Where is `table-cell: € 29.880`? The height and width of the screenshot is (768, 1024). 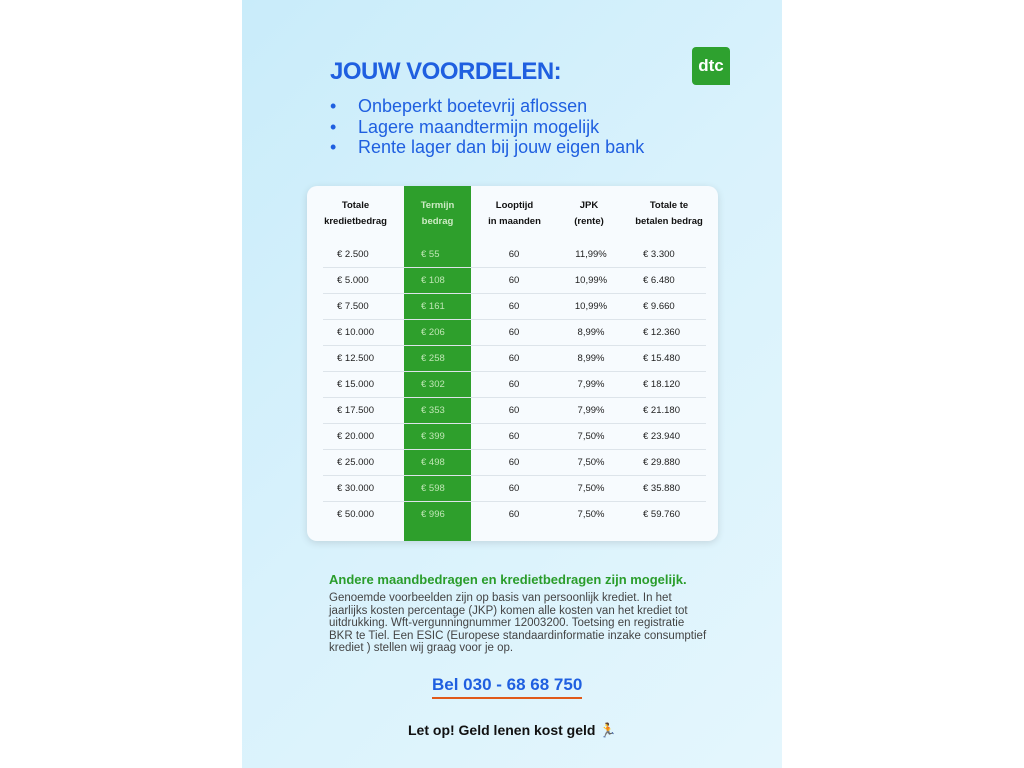 table-cell: € 29.880 is located at coordinates (661, 462).